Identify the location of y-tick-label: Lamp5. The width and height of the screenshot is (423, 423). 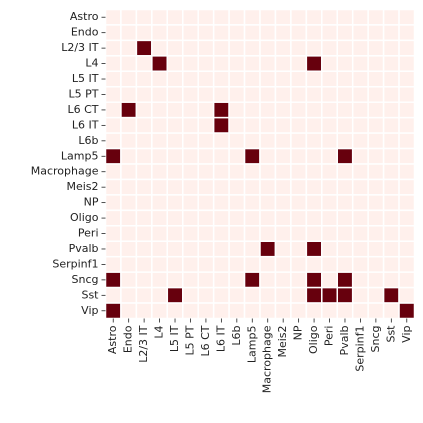
(80, 155).